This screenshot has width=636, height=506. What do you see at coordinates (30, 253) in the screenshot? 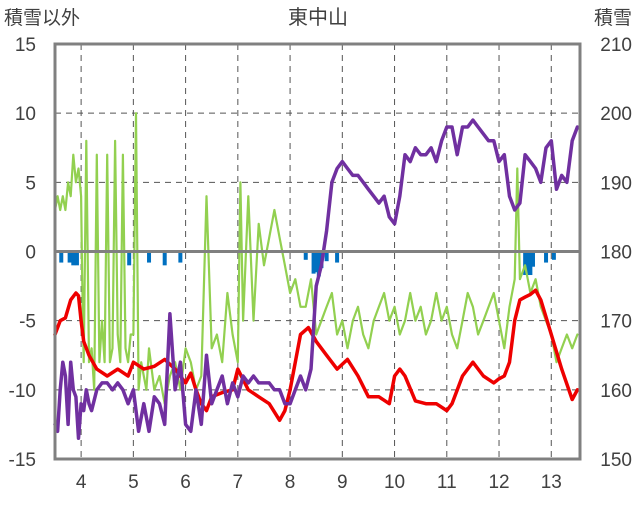
I see `left-tick-label: 0` at bounding box center [30, 253].